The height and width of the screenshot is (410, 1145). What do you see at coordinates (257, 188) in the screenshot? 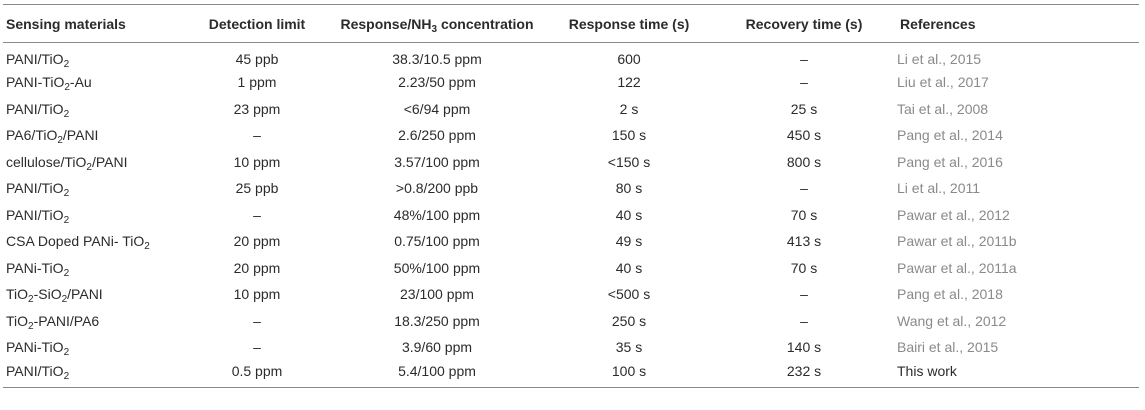
I see `cell-detection-limit: 25 ppb` at bounding box center [257, 188].